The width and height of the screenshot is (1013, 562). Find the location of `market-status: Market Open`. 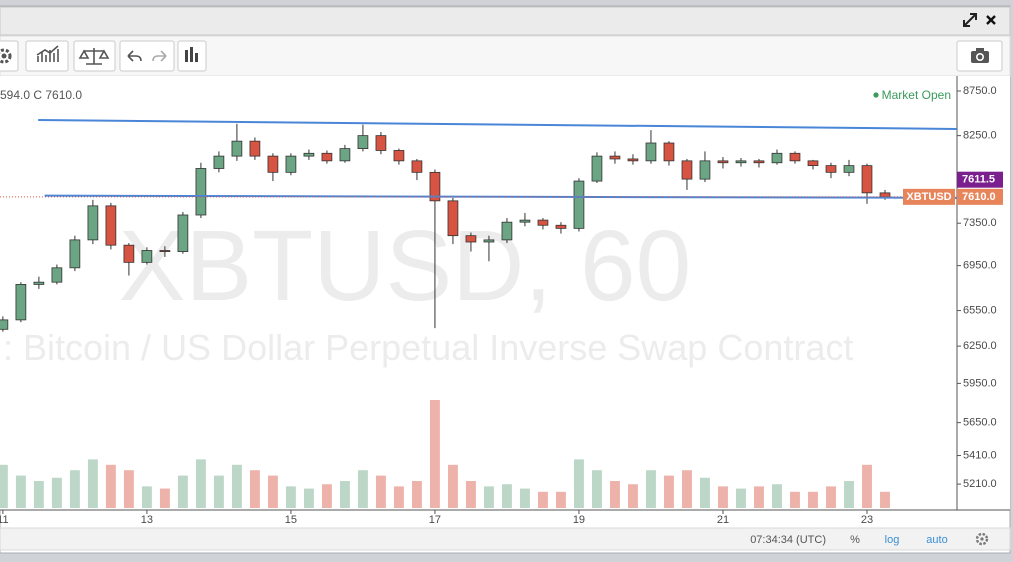

market-status: Market Open is located at coordinates (916, 95).